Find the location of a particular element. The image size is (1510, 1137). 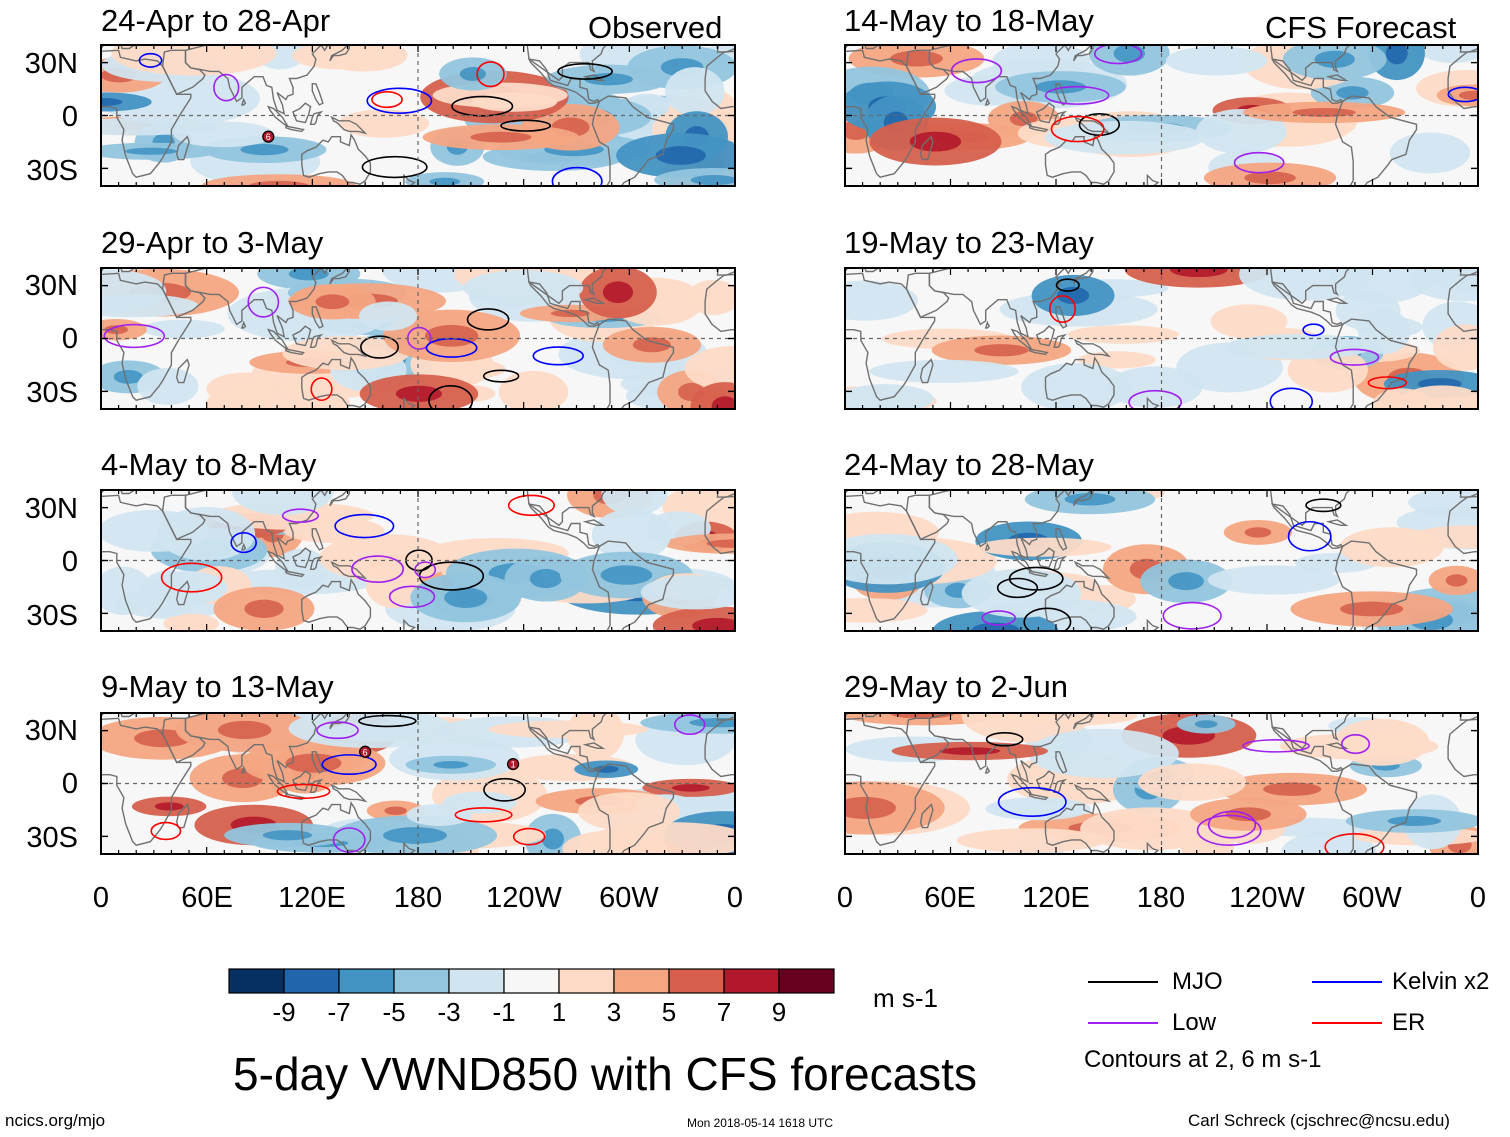

coastline-africa is located at coordinates (890, 558).